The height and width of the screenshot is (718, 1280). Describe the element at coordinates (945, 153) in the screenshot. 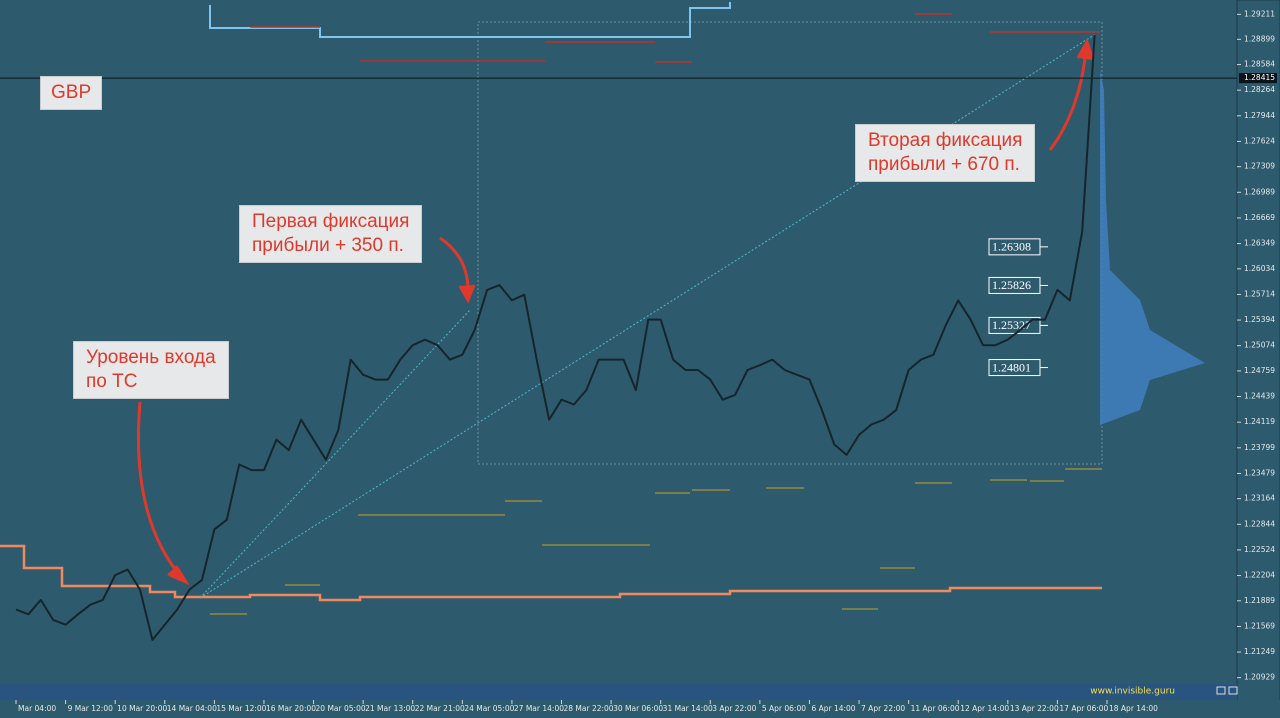

I see `annotation: Вторая фиксация прибыли + 670 п.` at that location.